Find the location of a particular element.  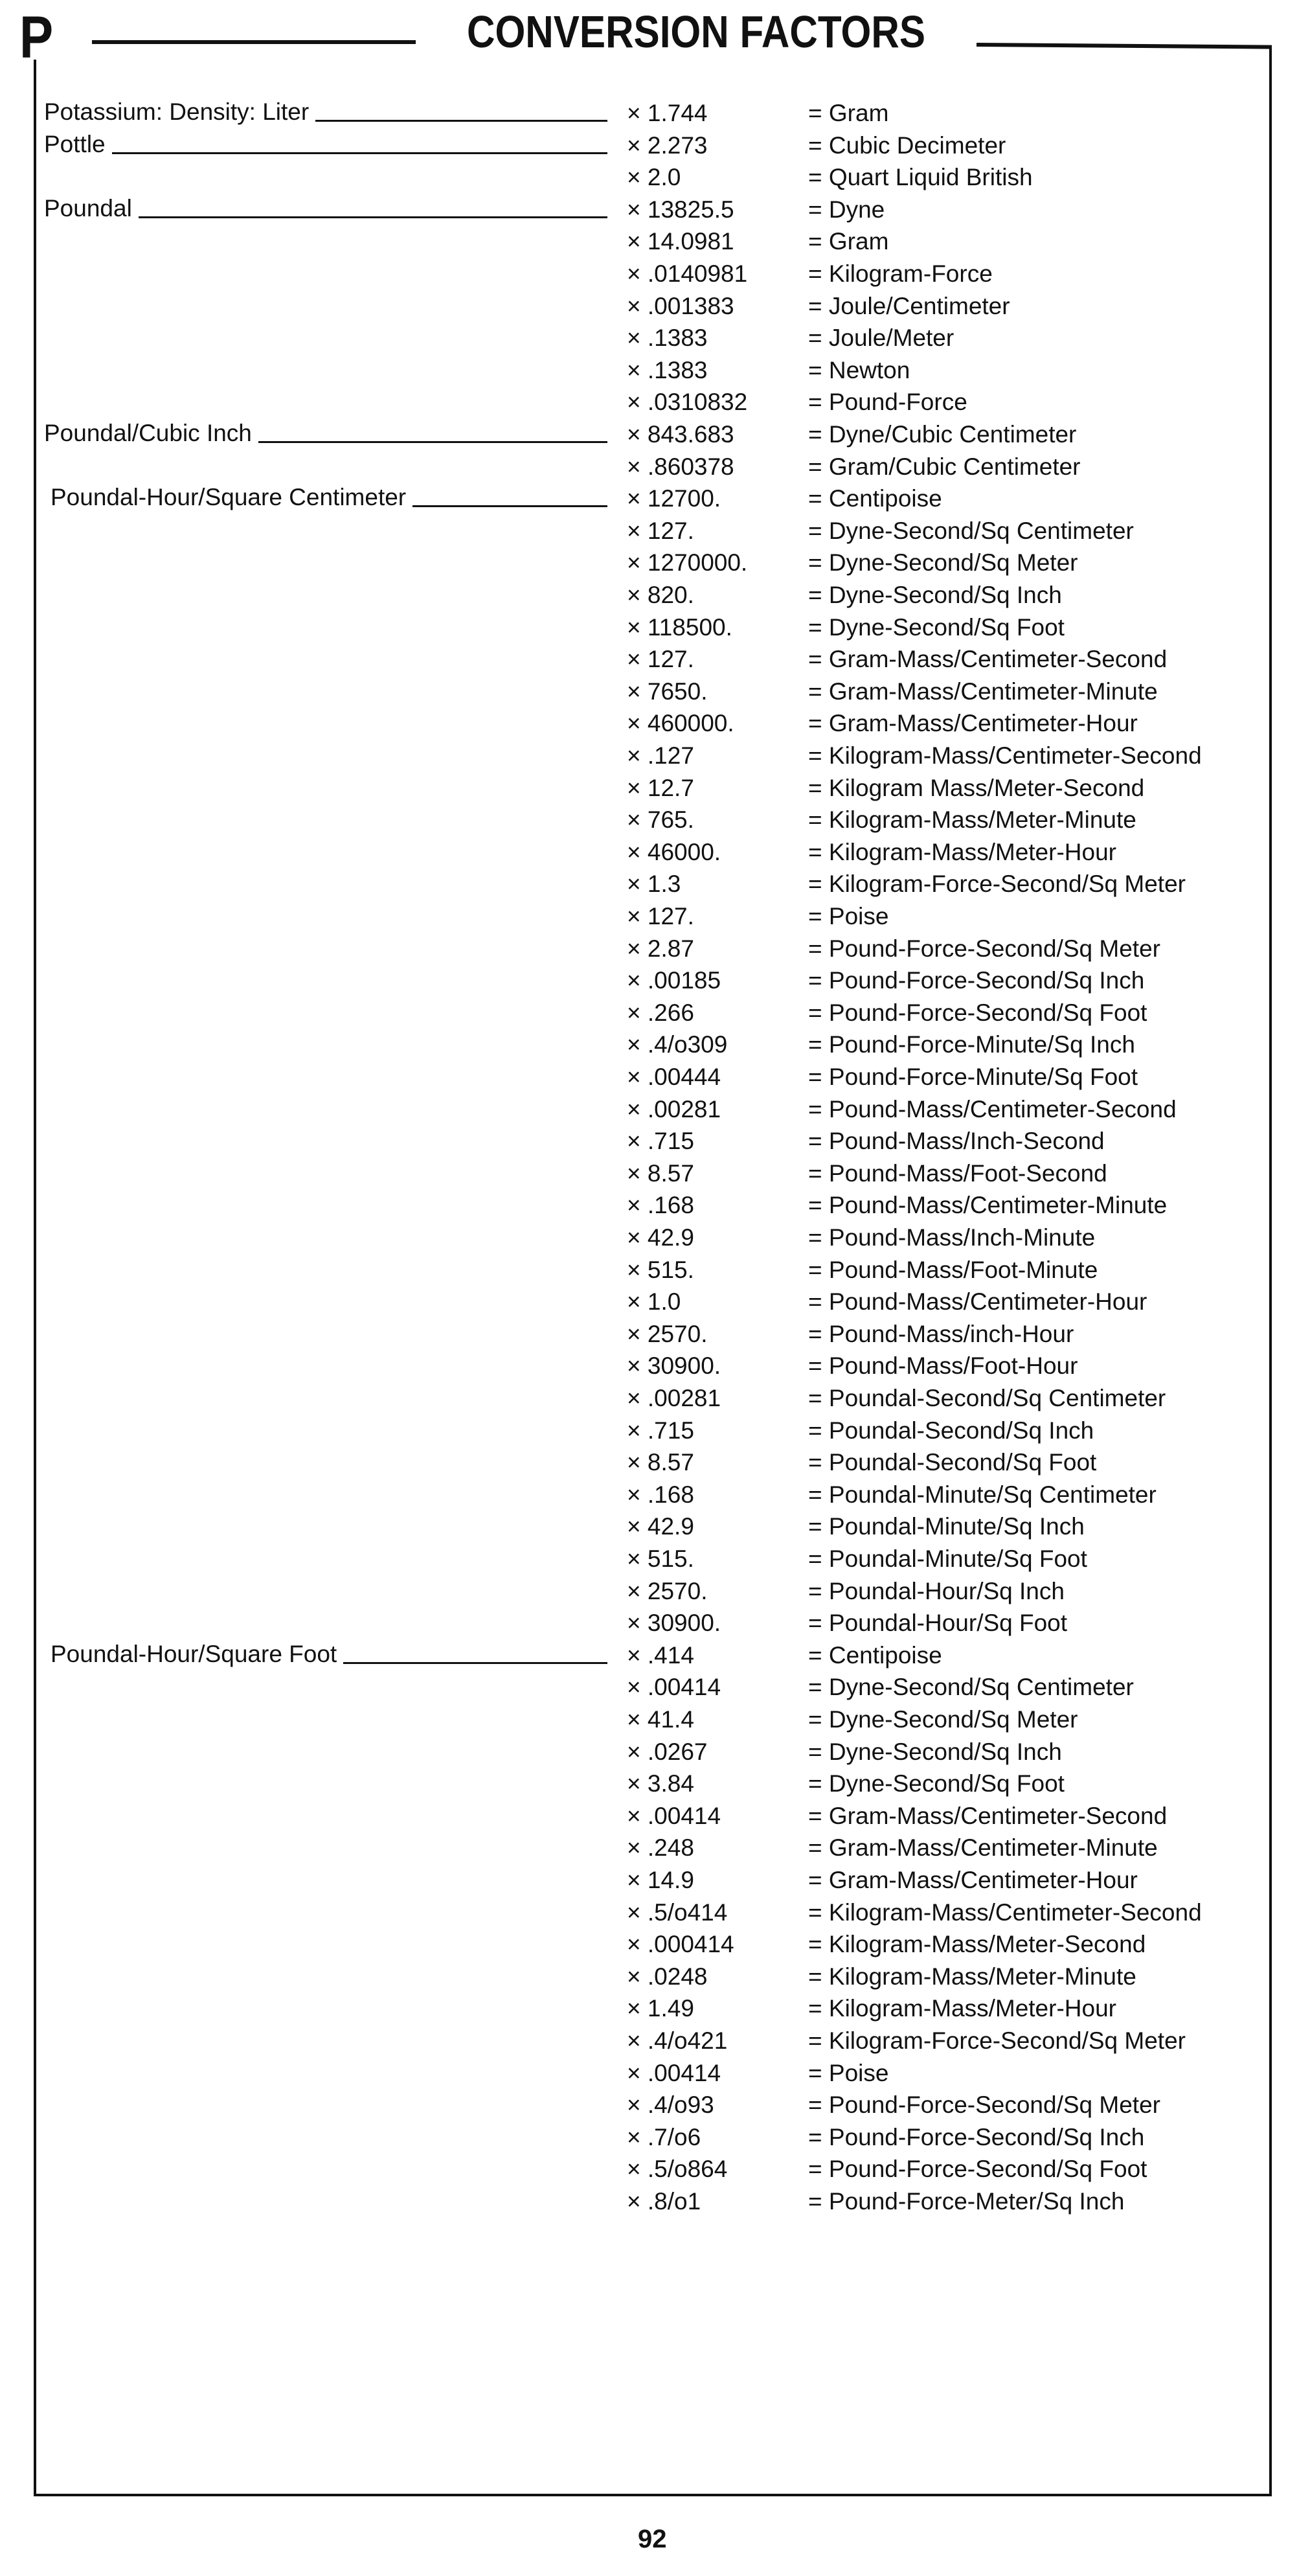

factor-value: × .0140981 is located at coordinates (688, 273).